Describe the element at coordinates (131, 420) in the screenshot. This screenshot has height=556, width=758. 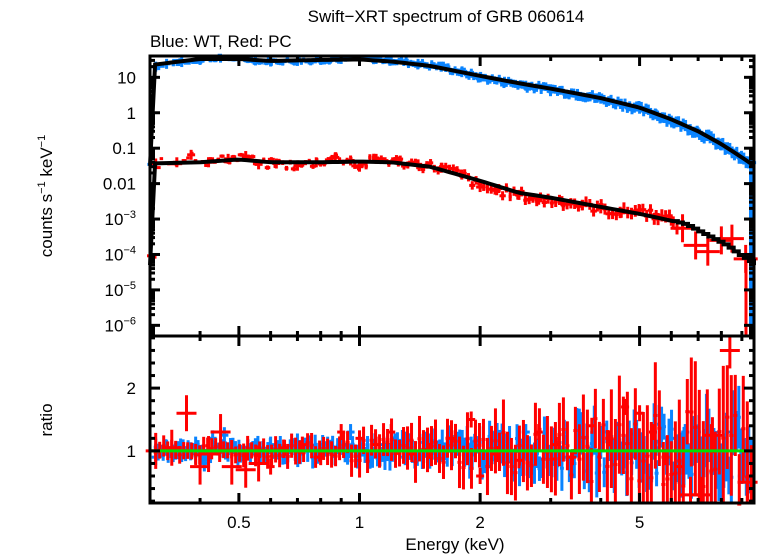
I see `ratio-y-tick-labels: 12` at that location.